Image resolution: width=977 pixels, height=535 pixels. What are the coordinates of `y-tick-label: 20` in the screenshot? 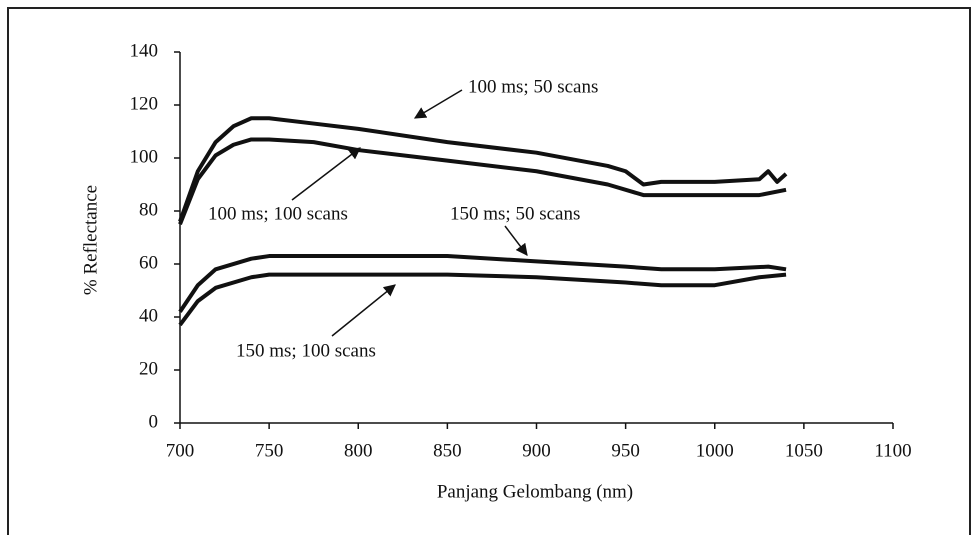 It's located at (148, 368).